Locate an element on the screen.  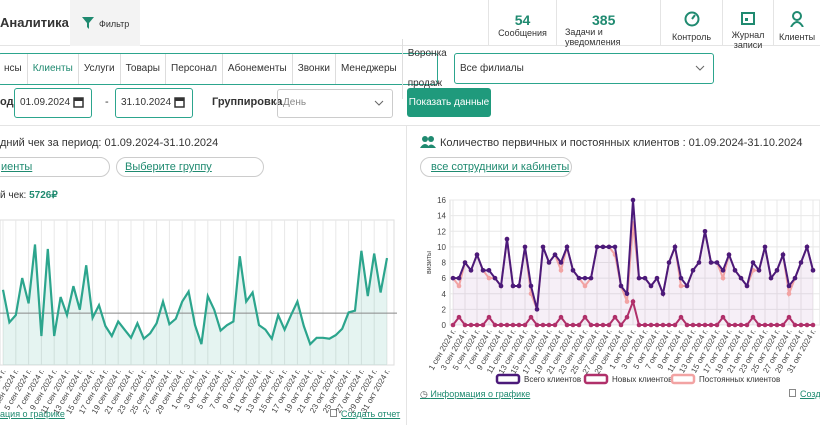
nav-item: Контроль is located at coordinates (691, 23).